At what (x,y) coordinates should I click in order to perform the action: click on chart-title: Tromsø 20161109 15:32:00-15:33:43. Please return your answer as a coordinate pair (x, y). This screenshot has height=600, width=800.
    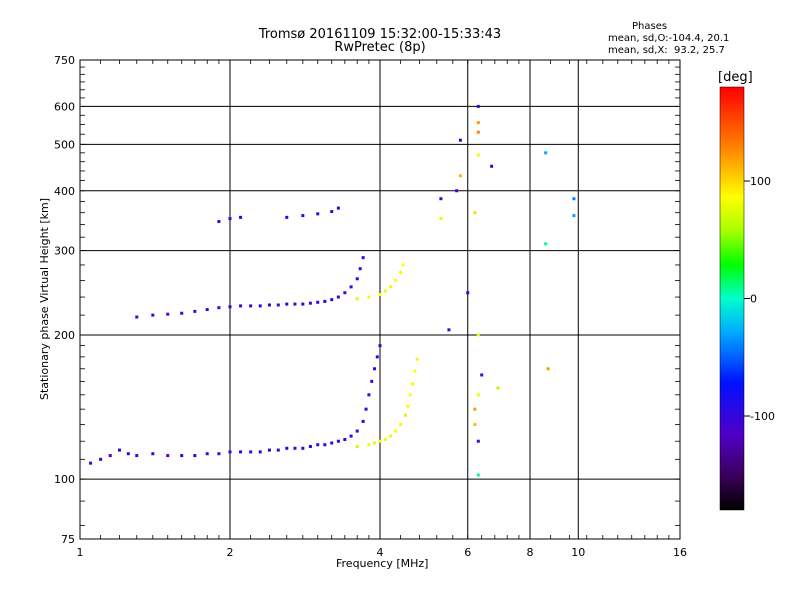
    Looking at the image, I should click on (380, 34).